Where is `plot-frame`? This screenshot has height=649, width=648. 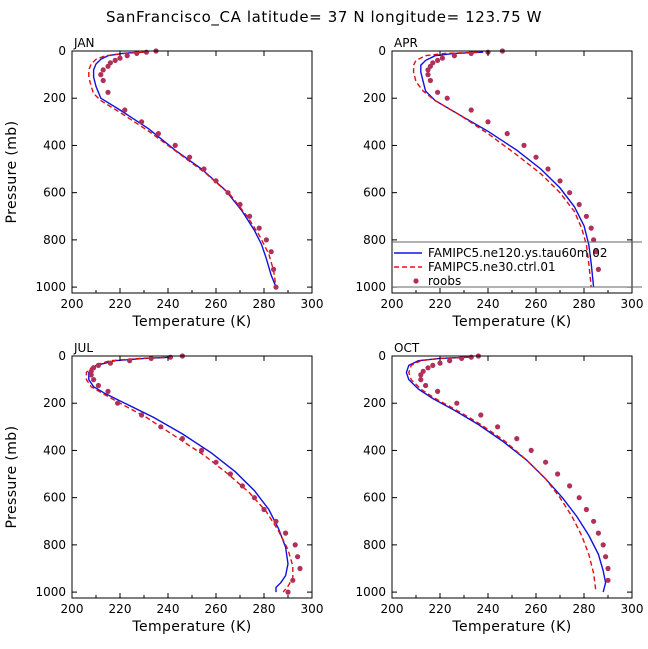
plot-frame is located at coordinates (512, 477).